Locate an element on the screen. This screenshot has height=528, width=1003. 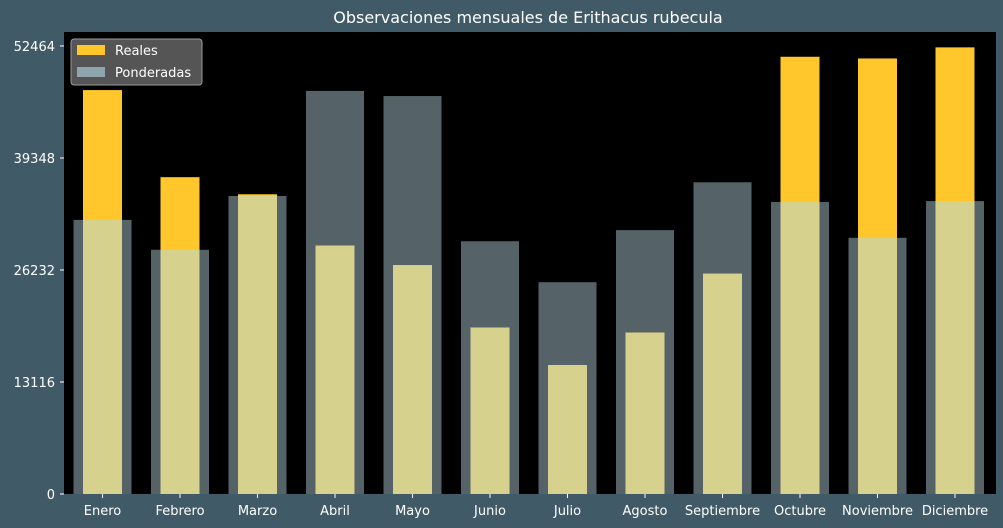
bar-overlap-abril is located at coordinates (335, 369).